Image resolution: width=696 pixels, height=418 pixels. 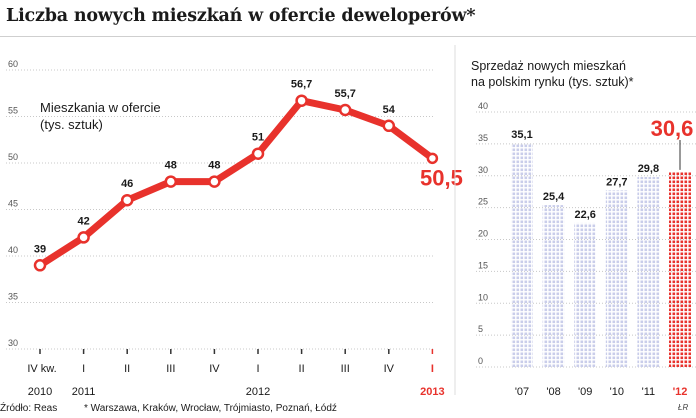 I want to click on x-tick-label: '08, so click(x=553, y=392).